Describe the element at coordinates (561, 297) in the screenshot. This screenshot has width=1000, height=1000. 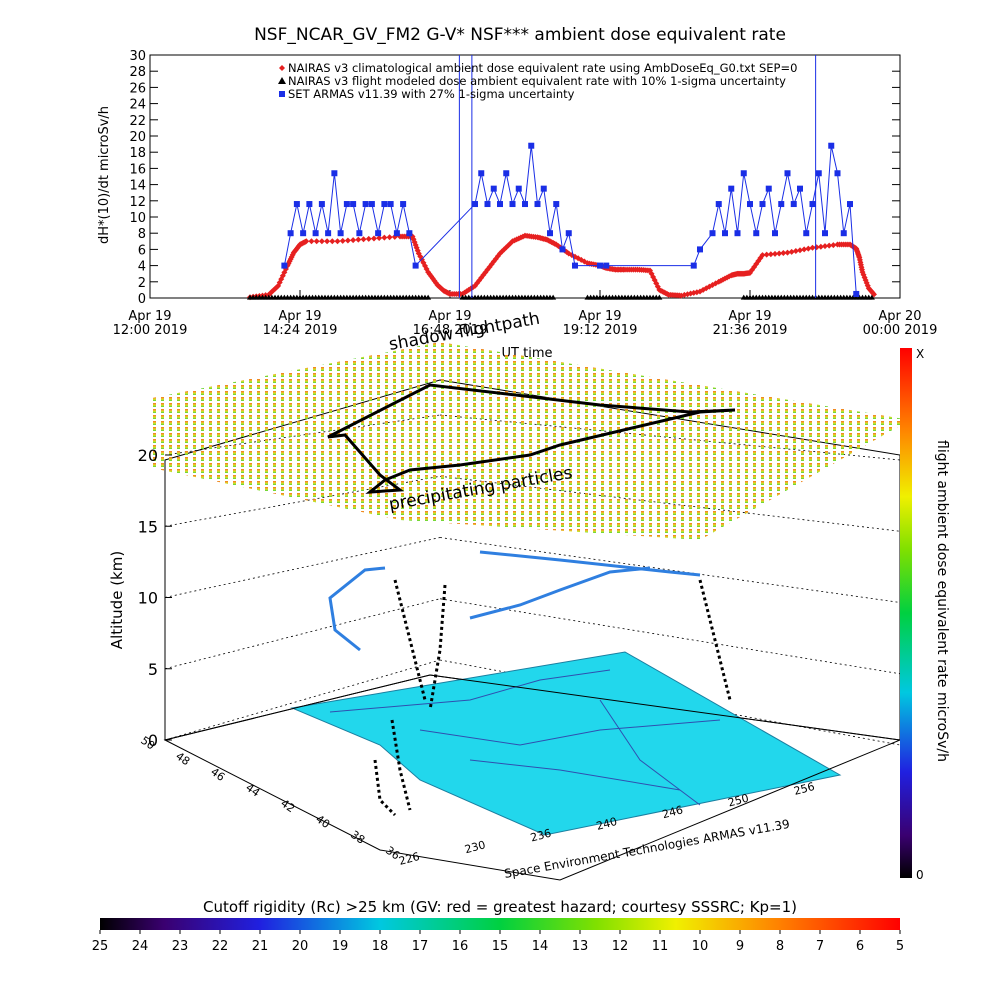
I see `series-nairas-flight` at that location.